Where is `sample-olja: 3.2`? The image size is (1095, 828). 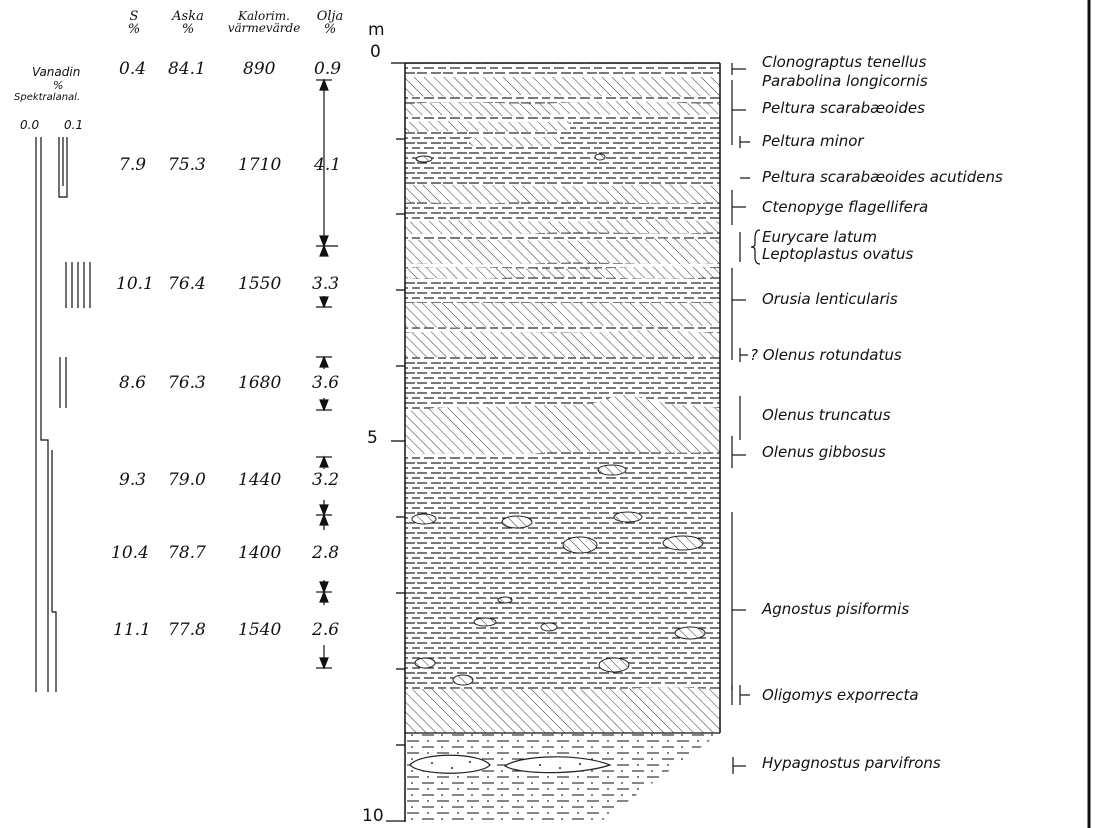
sample-olja: 3.2 is located at coordinates (326, 480).